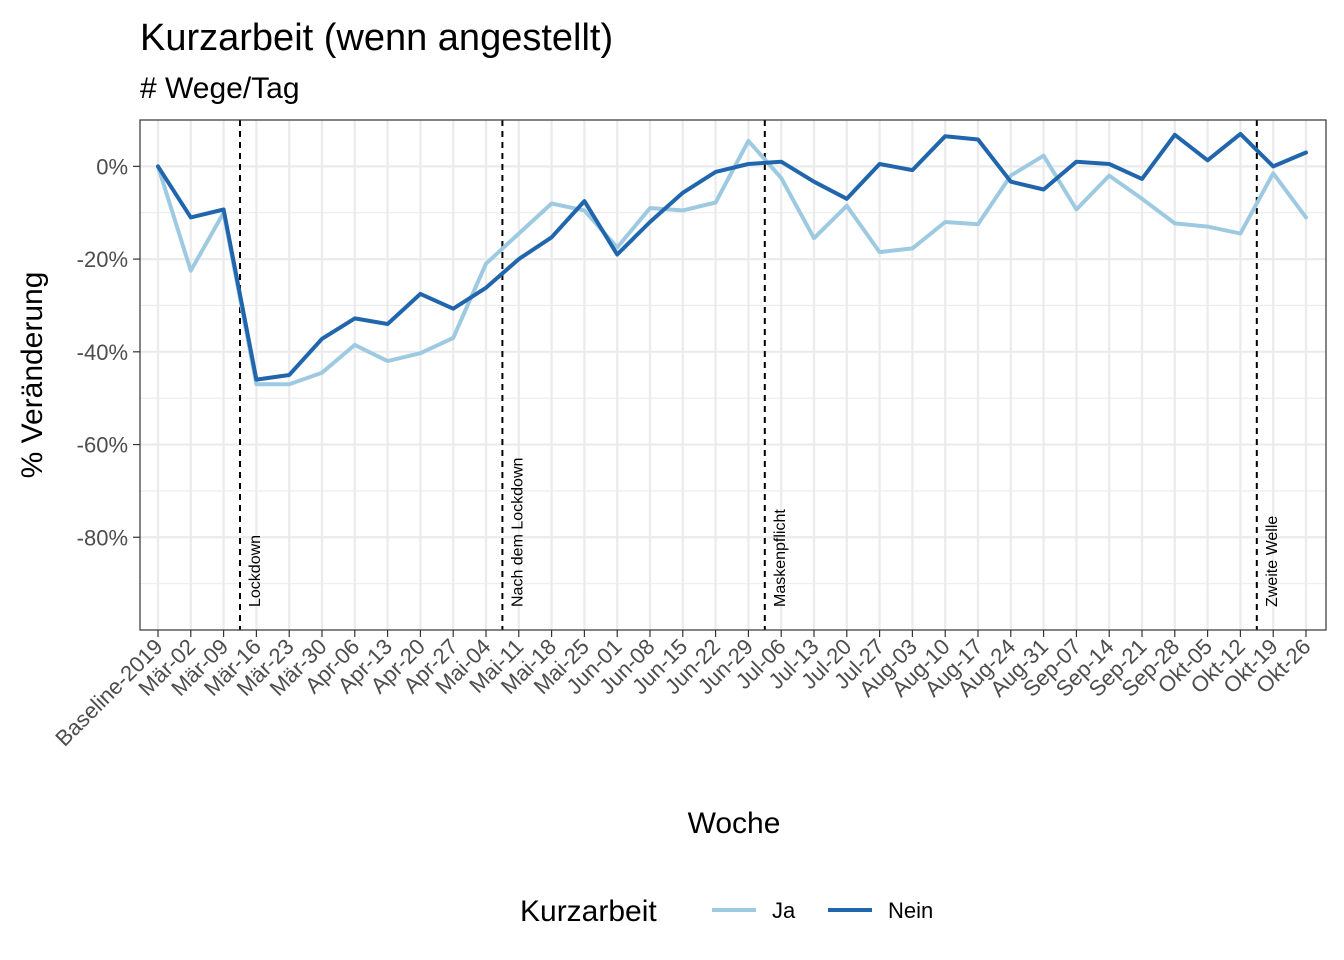  Describe the element at coordinates (32, 375) in the screenshot. I see `y-axis-title: % Veränderung` at that location.